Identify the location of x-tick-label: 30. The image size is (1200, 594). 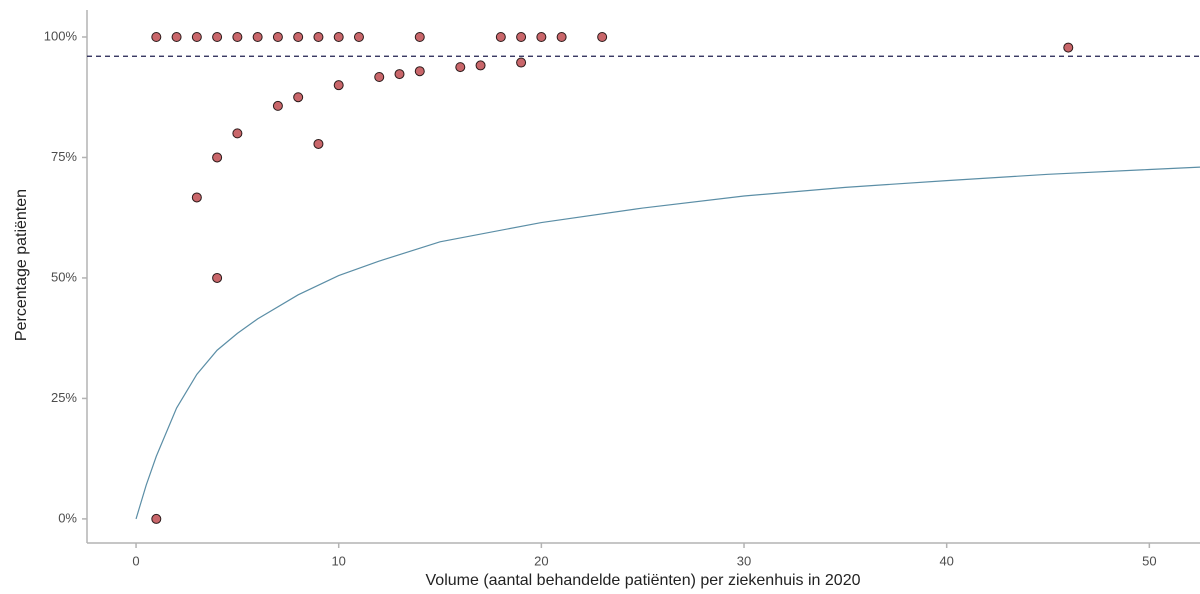
(744, 560).